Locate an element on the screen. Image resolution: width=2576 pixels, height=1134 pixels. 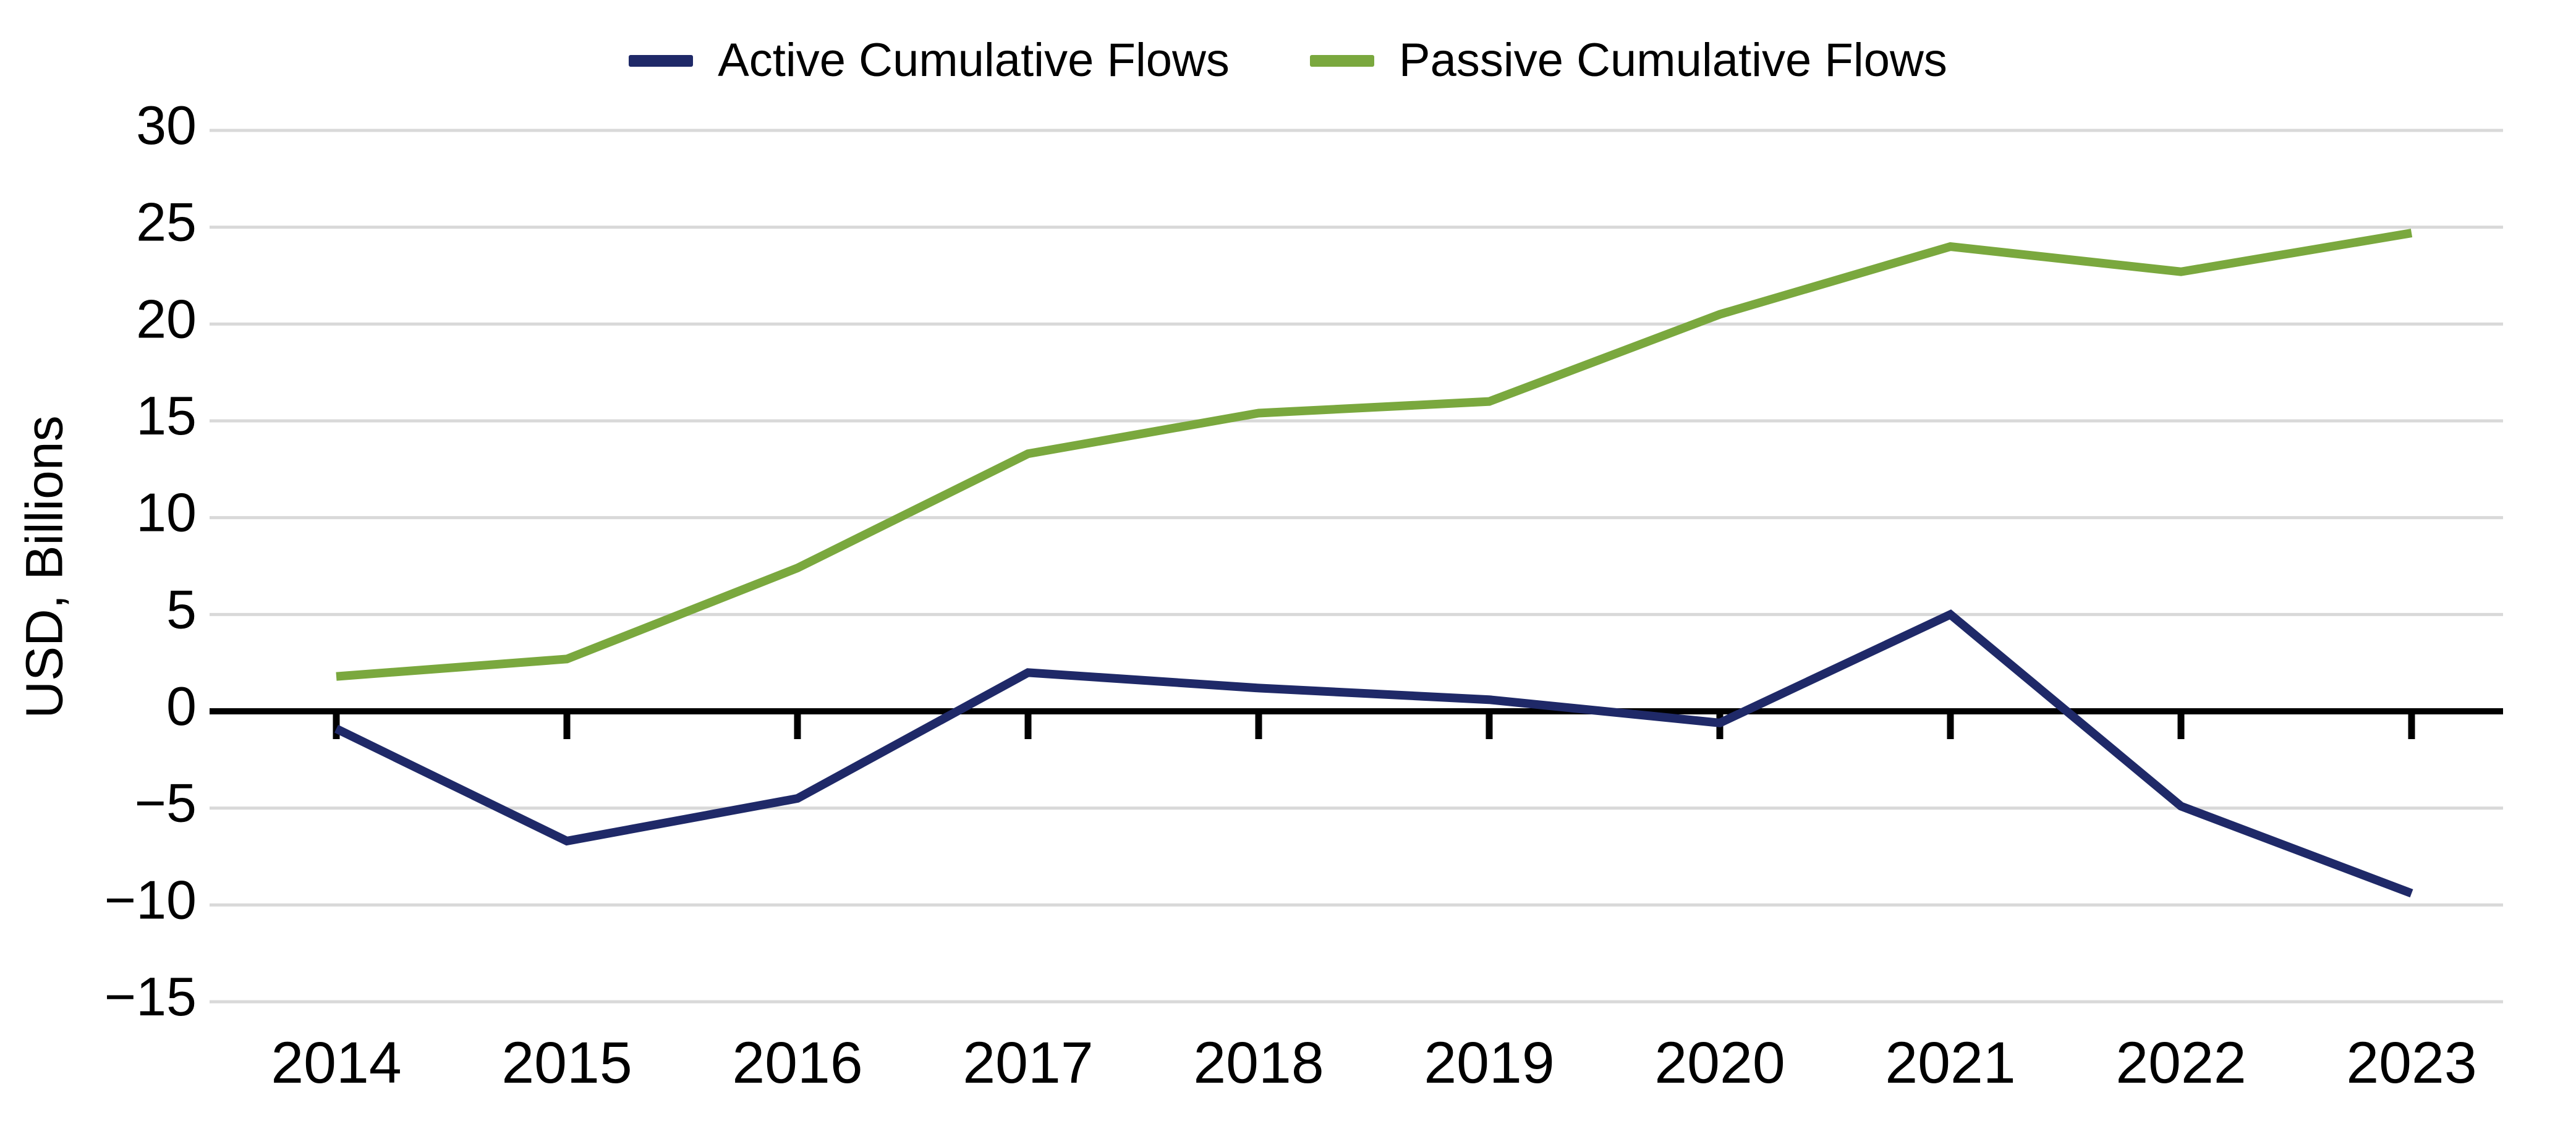
y-tick-label: 0 is located at coordinates (181, 706).